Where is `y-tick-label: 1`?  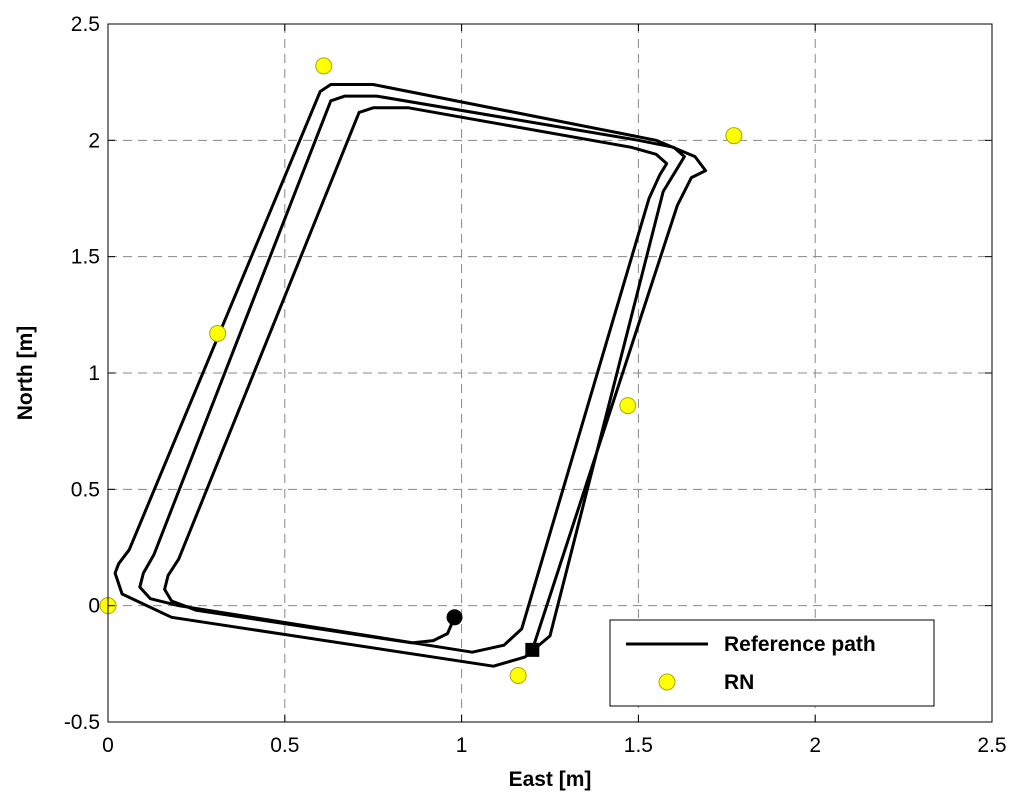 y-tick-label: 1 is located at coordinates (94, 373).